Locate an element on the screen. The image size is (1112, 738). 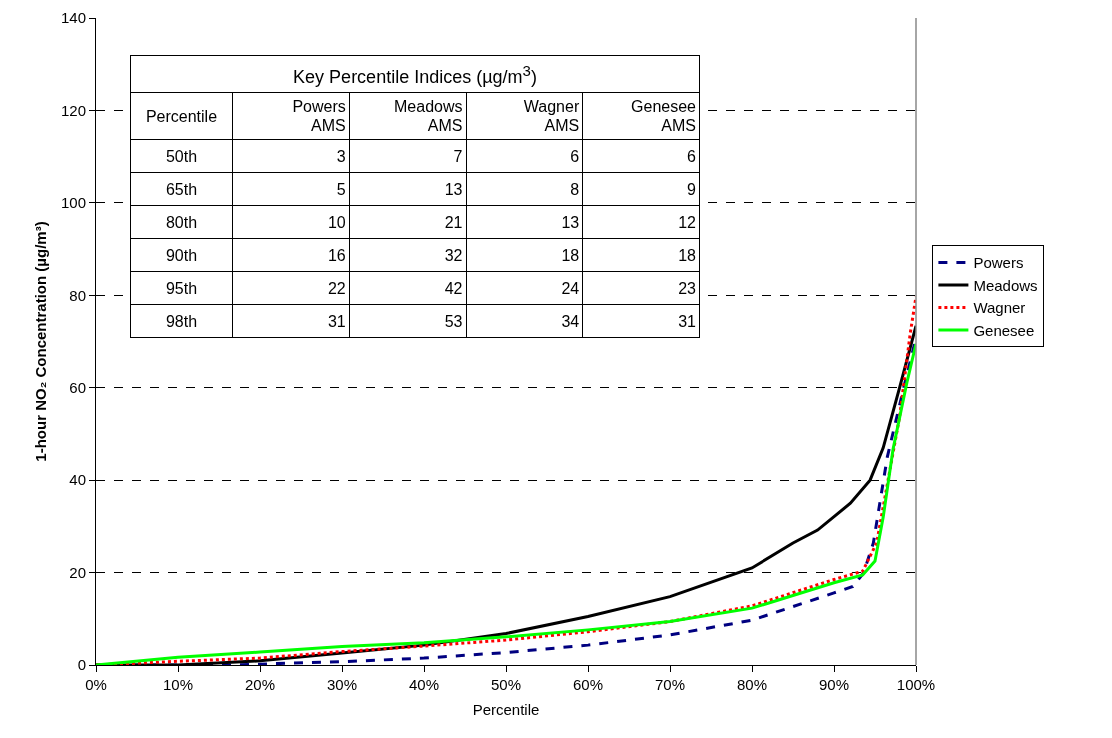
y-tick-label: 80th is located at coordinates (181, 222).